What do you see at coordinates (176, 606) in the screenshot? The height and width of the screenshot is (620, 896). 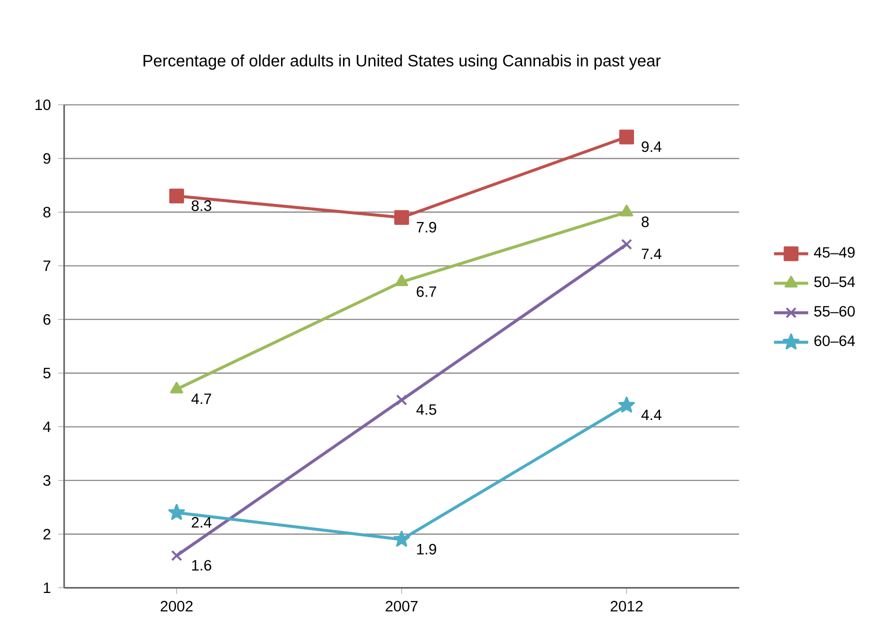 I see `x-tick-label: 2002` at bounding box center [176, 606].